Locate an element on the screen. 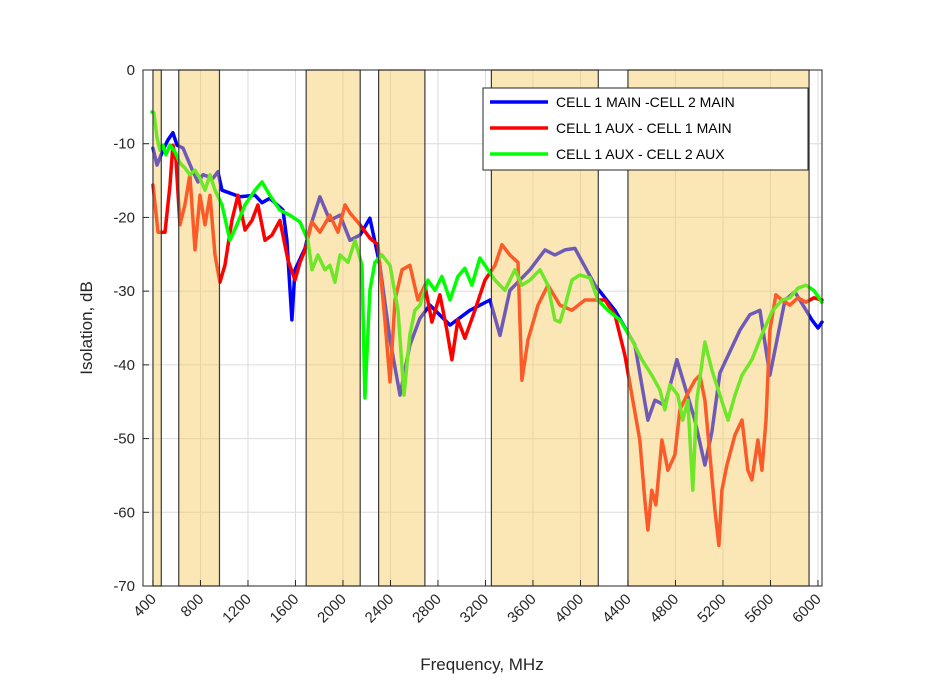  x-tick-label: 1600 is located at coordinates (285, 609).